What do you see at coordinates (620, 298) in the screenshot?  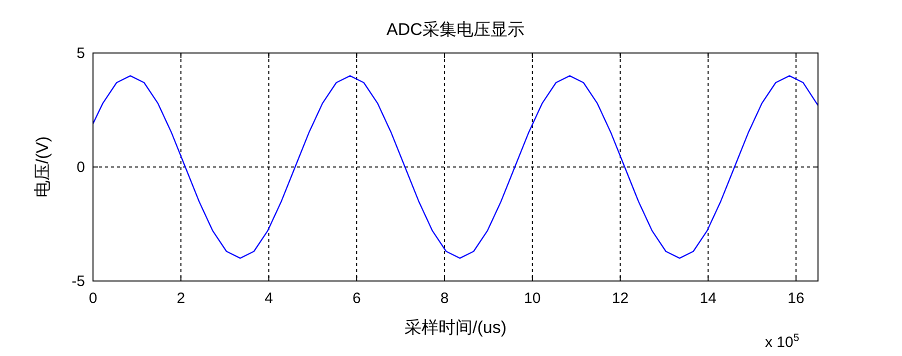 I see `x-tick-label: 12` at bounding box center [620, 298].